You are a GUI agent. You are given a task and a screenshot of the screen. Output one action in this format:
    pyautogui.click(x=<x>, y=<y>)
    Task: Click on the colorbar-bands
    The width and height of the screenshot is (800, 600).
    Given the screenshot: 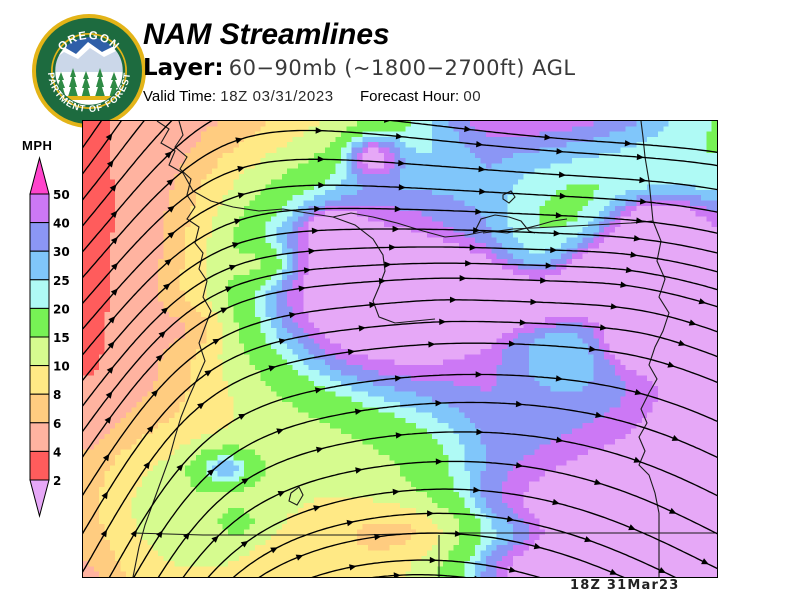 What is the action you would take?
    pyautogui.click(x=39, y=337)
    